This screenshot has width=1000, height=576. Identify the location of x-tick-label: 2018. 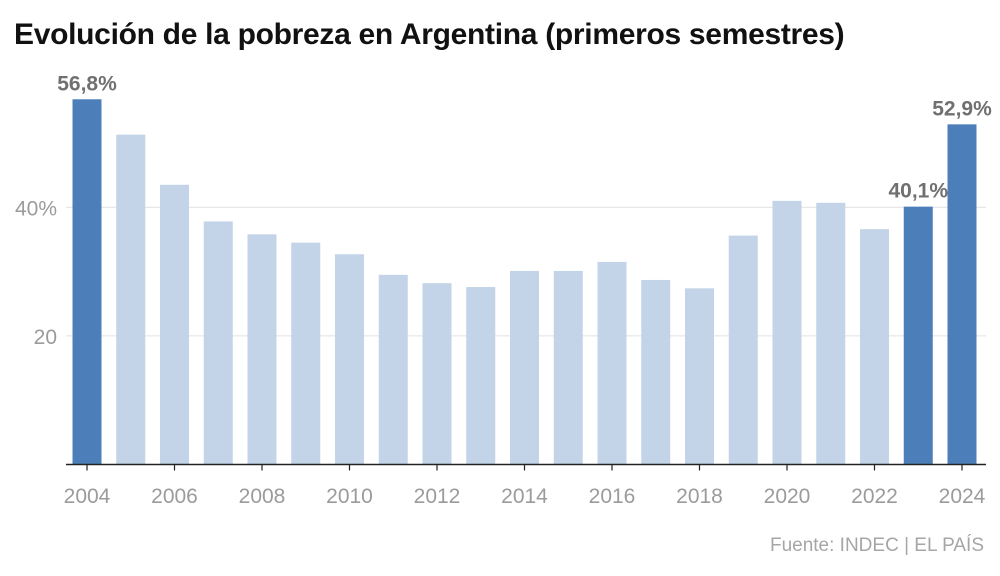
(699, 496).